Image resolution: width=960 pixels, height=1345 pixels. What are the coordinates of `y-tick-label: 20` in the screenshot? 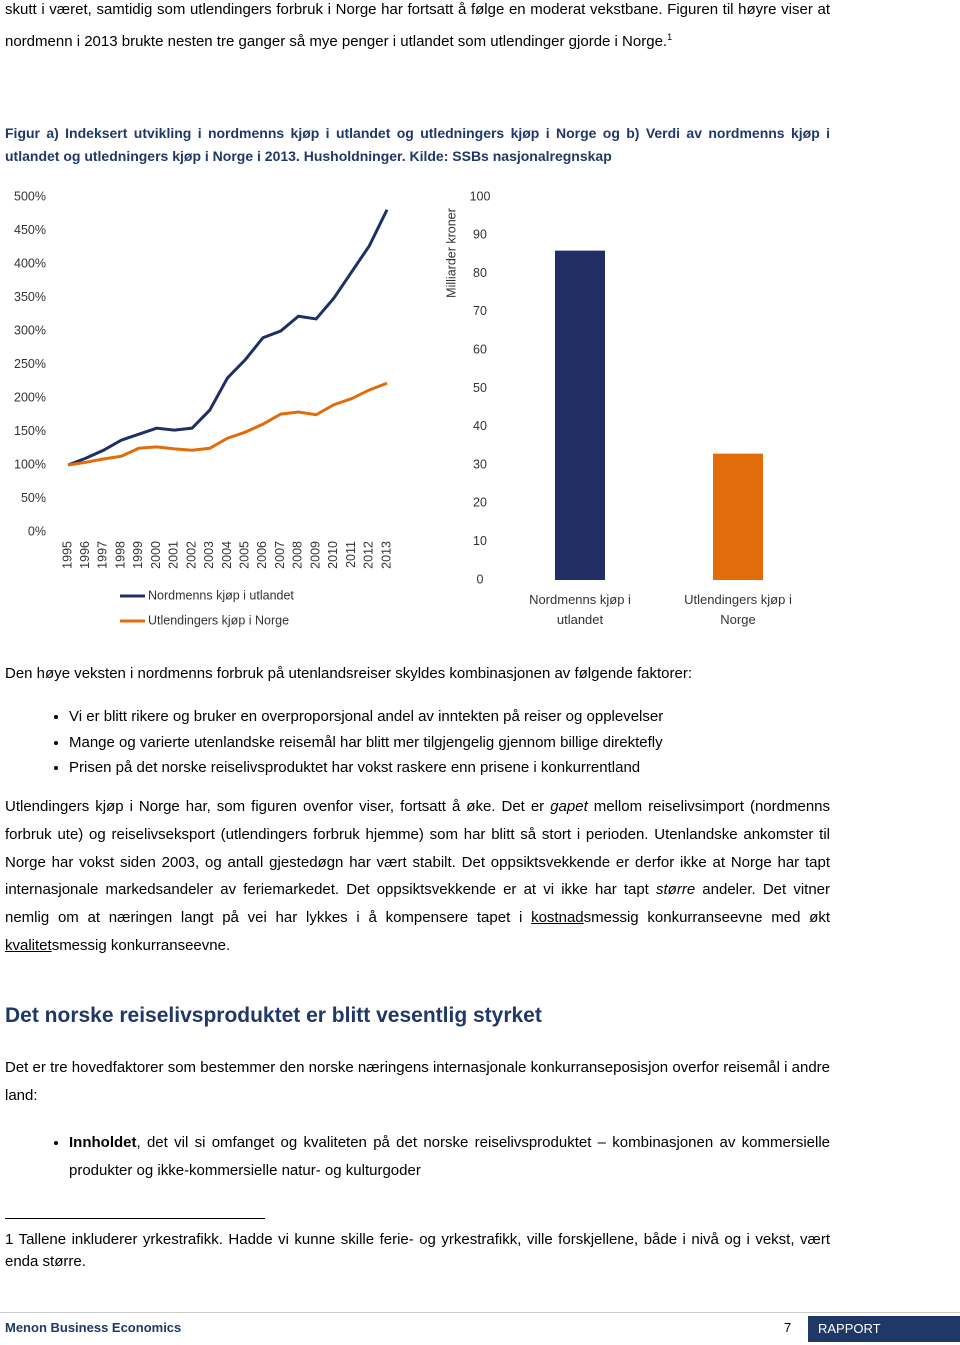 It's located at (480, 503).